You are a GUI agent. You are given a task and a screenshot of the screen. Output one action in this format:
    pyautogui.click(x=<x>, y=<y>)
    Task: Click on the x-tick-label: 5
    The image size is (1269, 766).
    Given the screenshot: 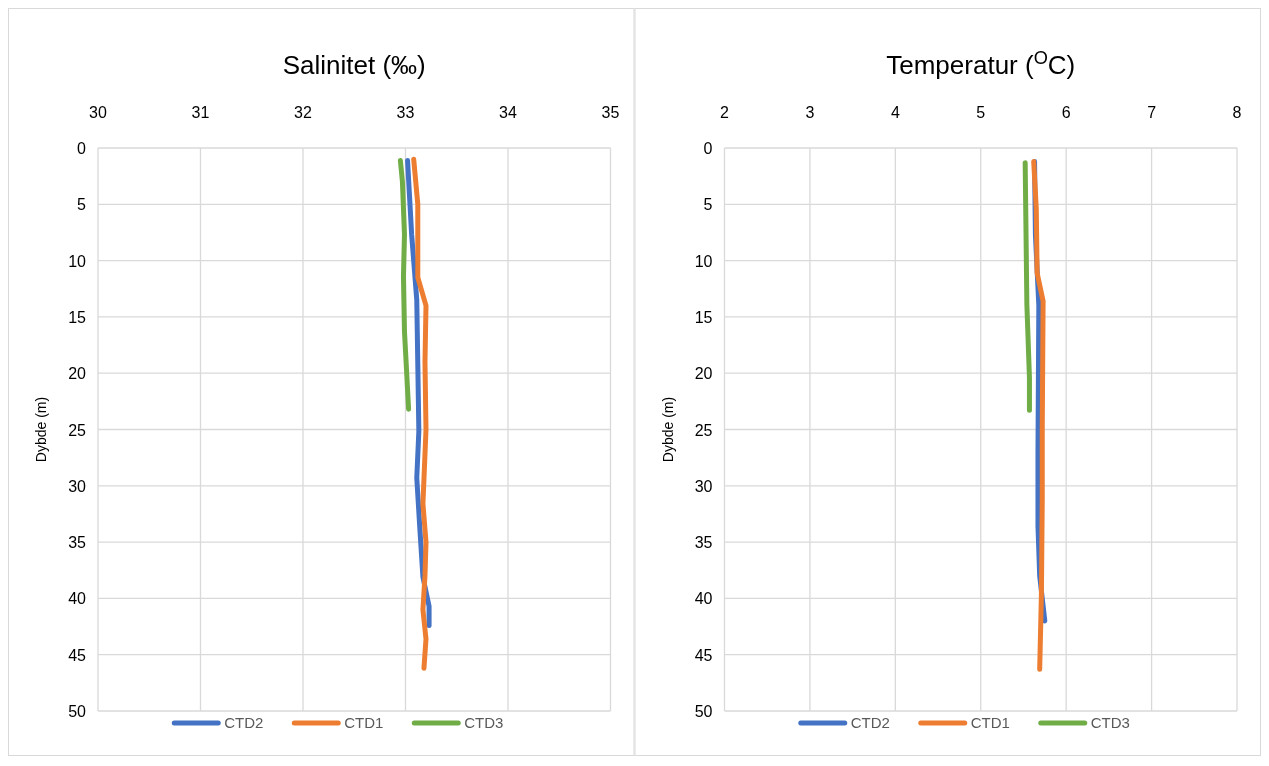 What is the action you would take?
    pyautogui.click(x=981, y=112)
    